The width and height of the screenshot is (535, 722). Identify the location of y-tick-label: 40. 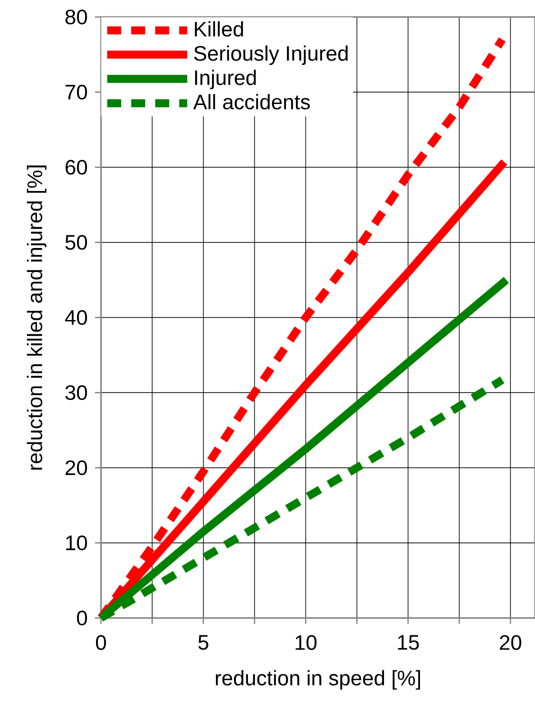
(76, 317).